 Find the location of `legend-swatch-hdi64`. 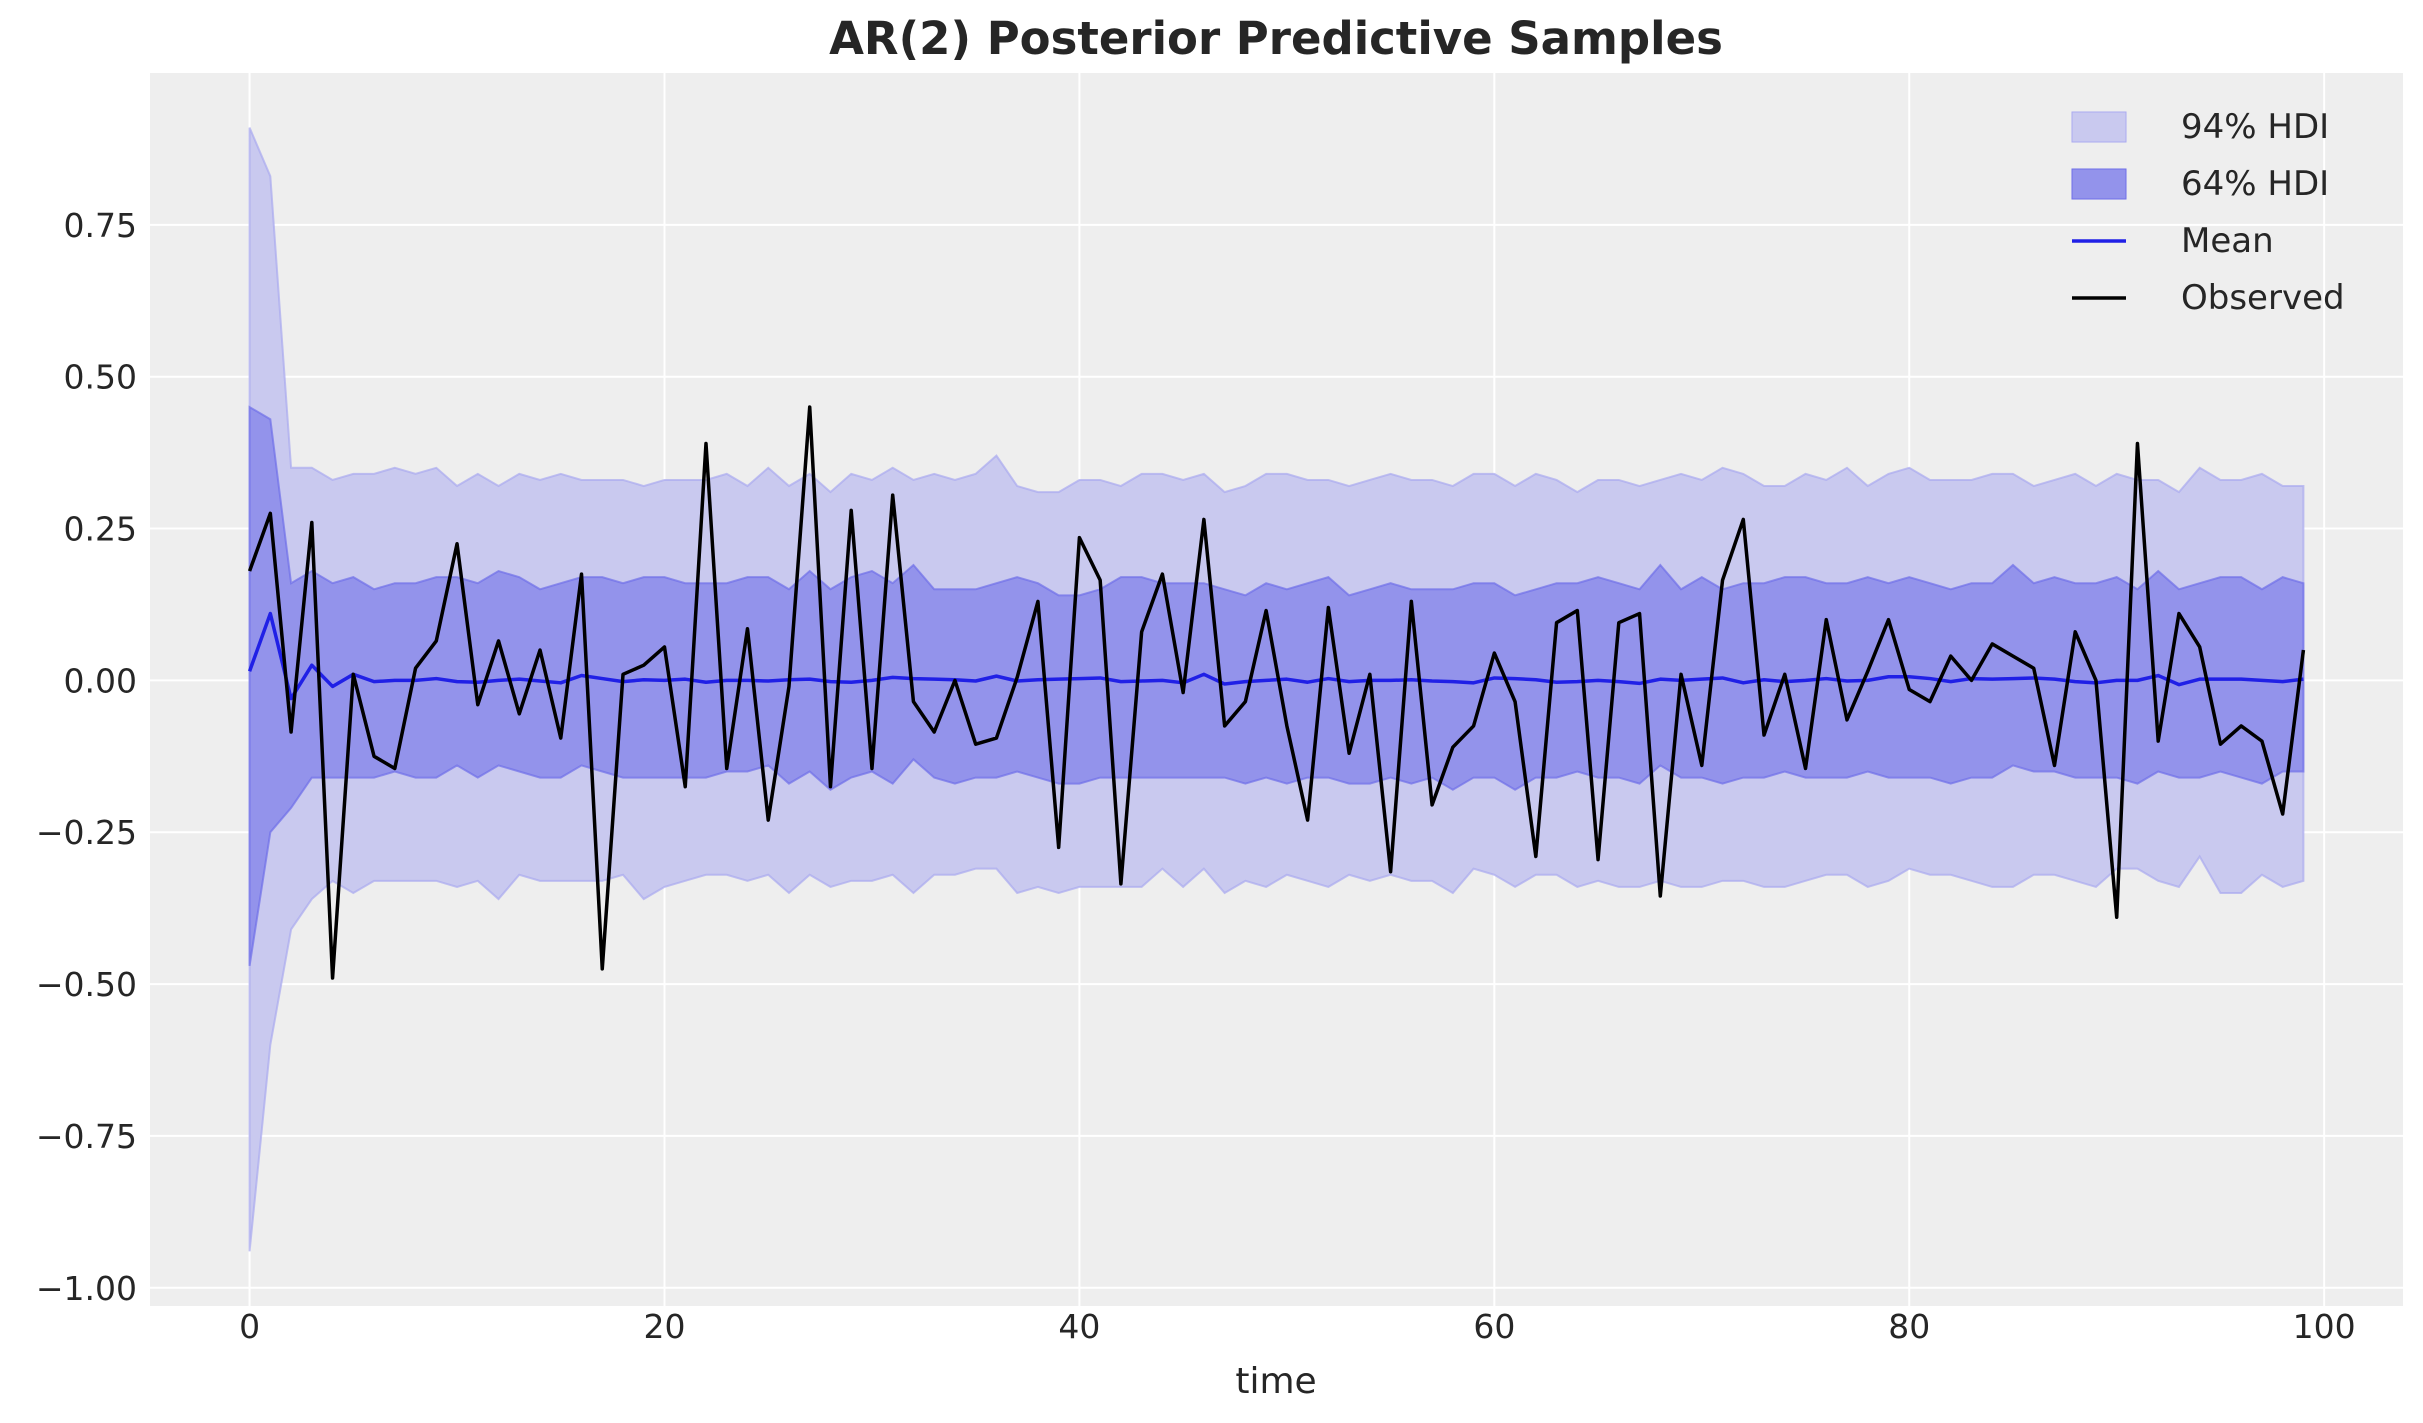

legend-swatch-hdi64 is located at coordinates (2099, 184).